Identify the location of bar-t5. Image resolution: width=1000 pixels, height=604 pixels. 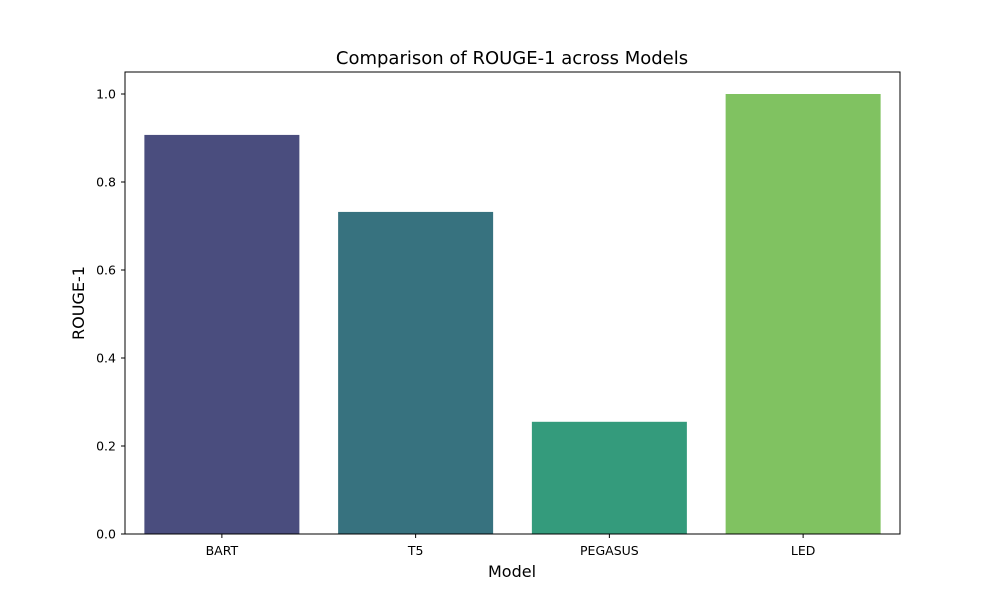
(416, 373).